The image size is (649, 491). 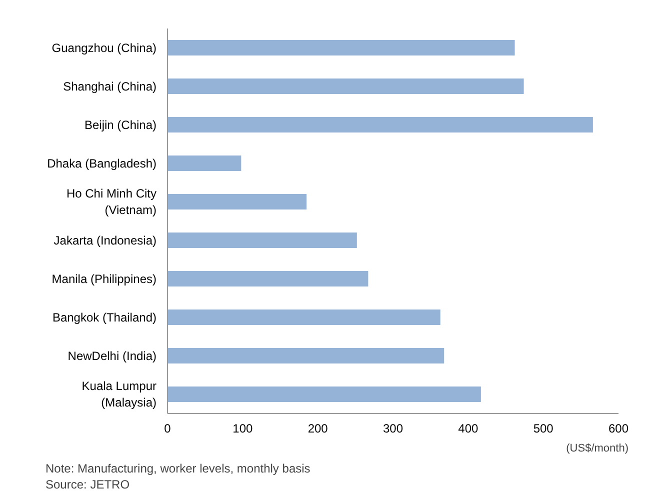 What do you see at coordinates (597, 448) in the screenshot?
I see `x-axis-title: (US$/month)` at bounding box center [597, 448].